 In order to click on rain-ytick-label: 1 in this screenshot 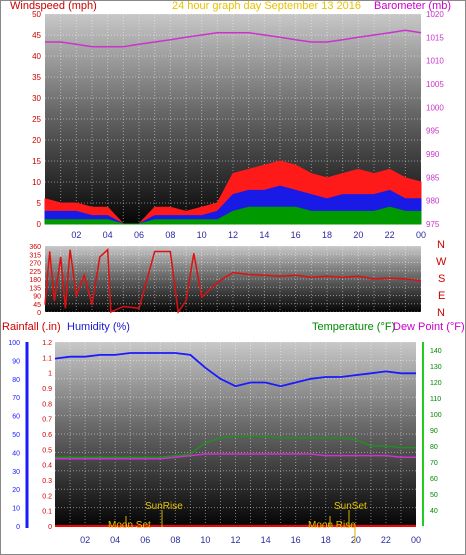, I will do `click(50, 374)`.